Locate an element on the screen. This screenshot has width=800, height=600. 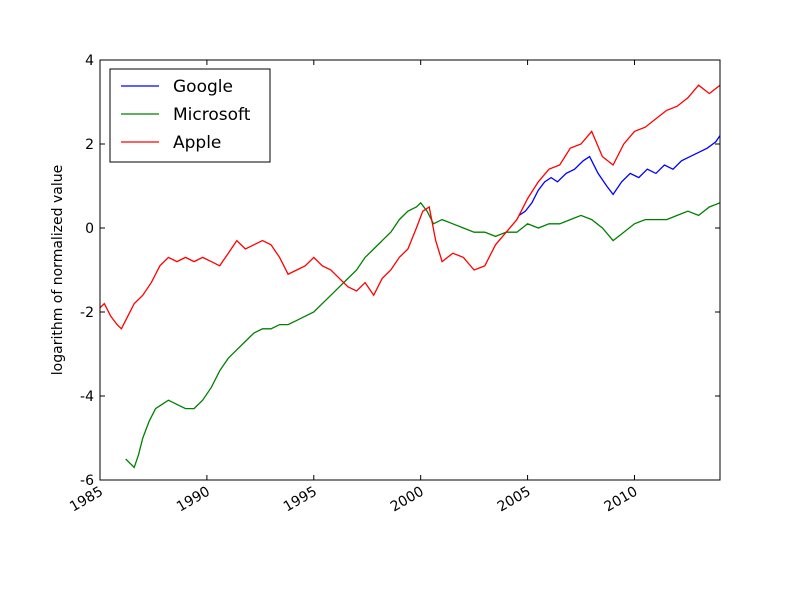
series-line-google is located at coordinates (619, 175).